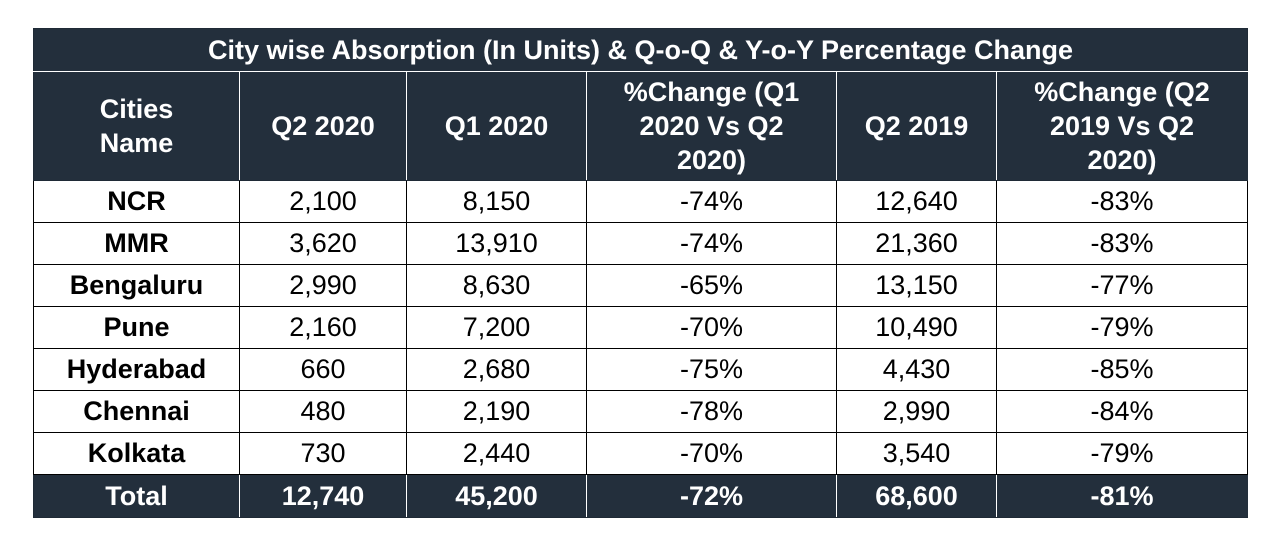 Image resolution: width=1270 pixels, height=538 pixels. What do you see at coordinates (323, 285) in the screenshot?
I see `q2-2020-cell: 2,990` at bounding box center [323, 285].